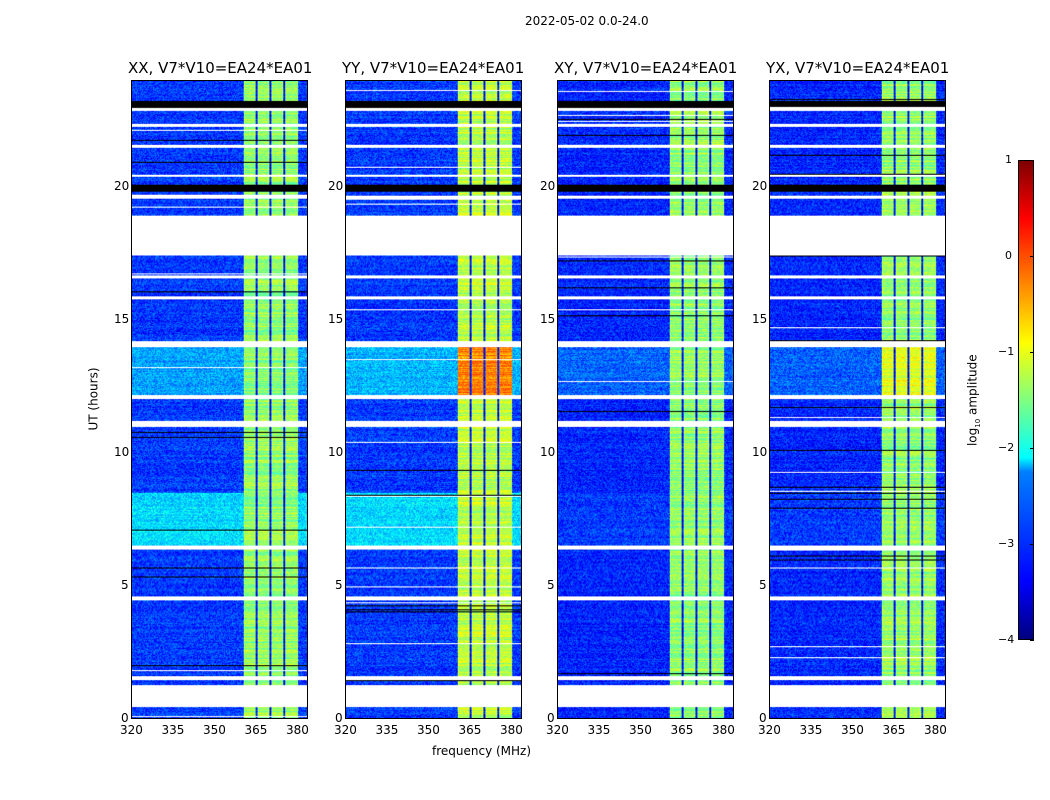 The height and width of the screenshot is (800, 1050). I want to click on colorbar-tick-label: −3, so click(1006, 543).